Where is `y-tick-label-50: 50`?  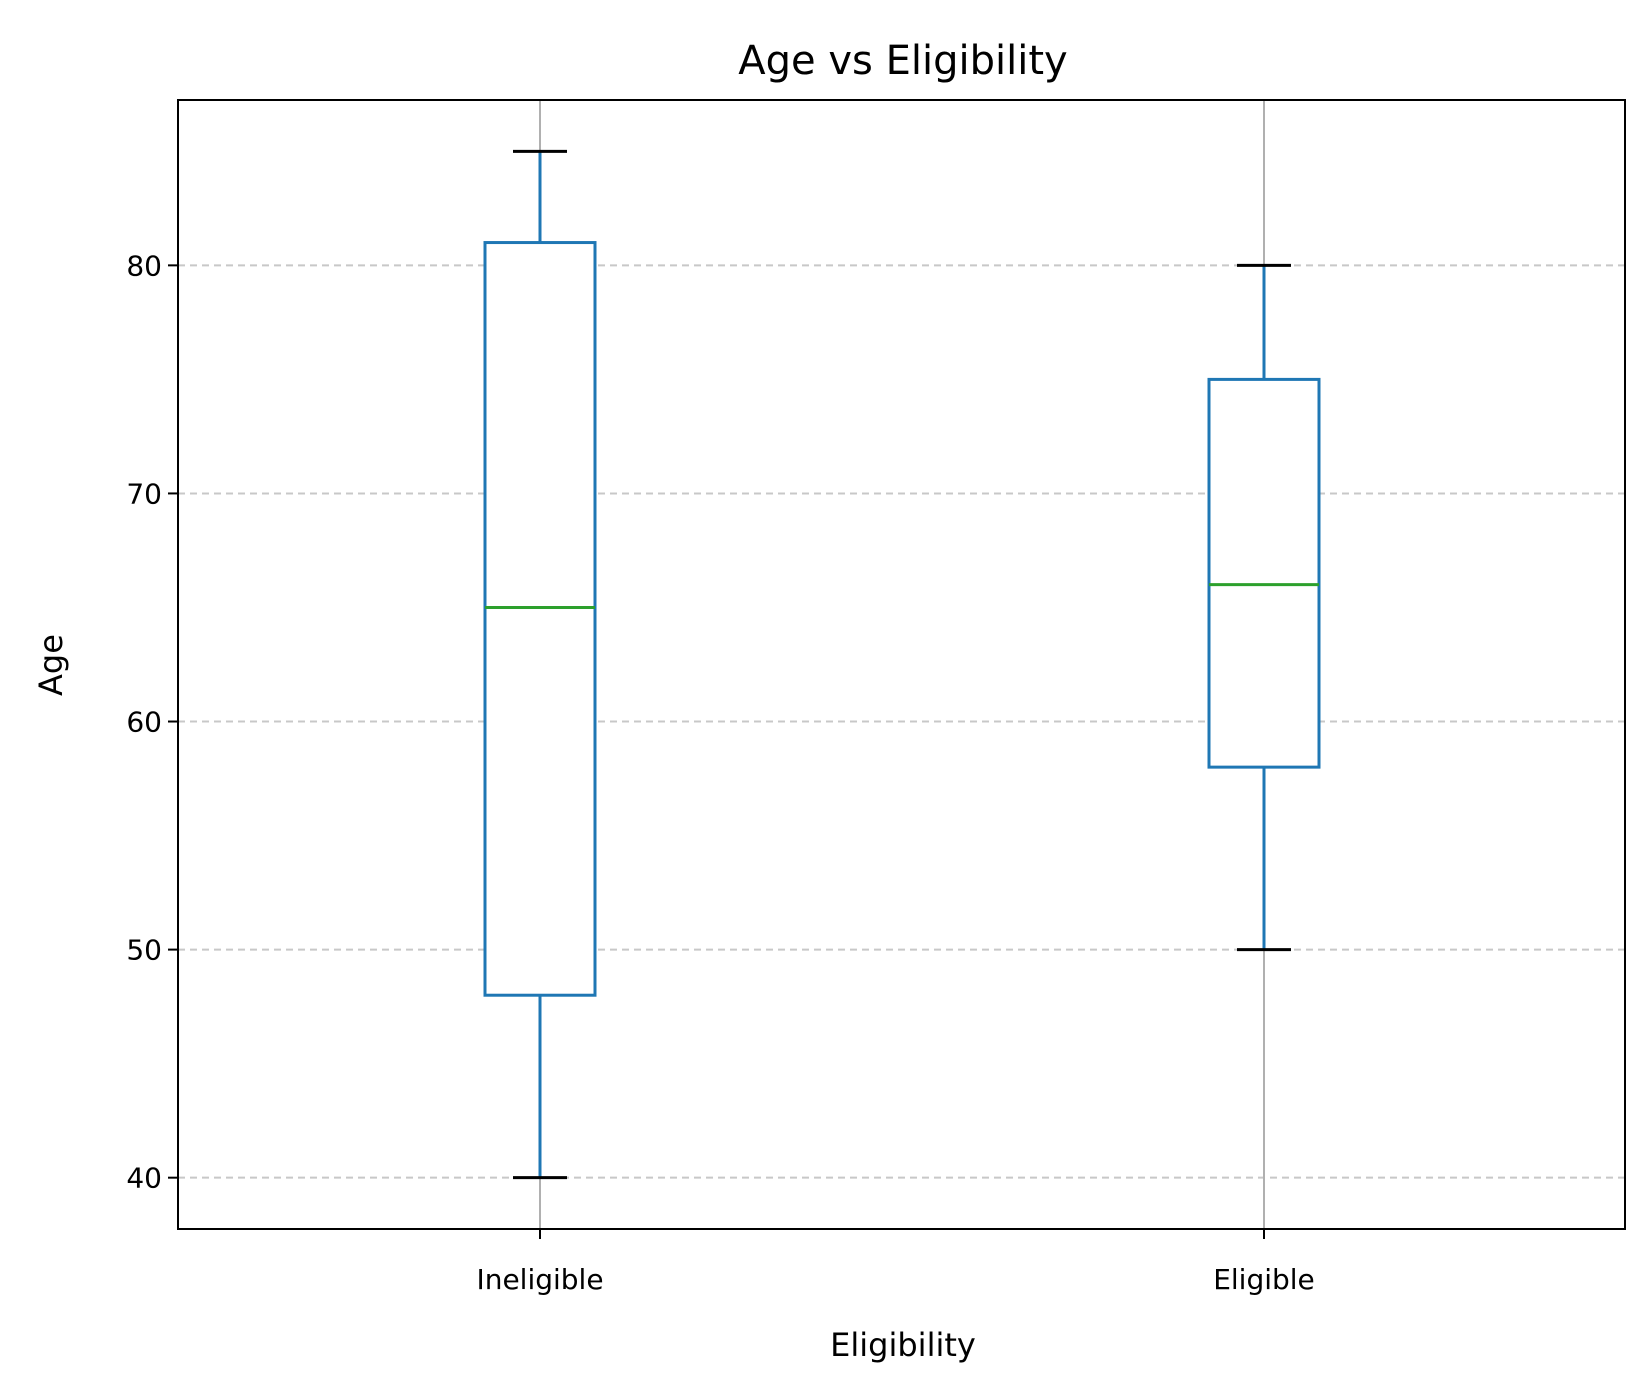
y-tick-label-50: 50 is located at coordinates (144, 950).